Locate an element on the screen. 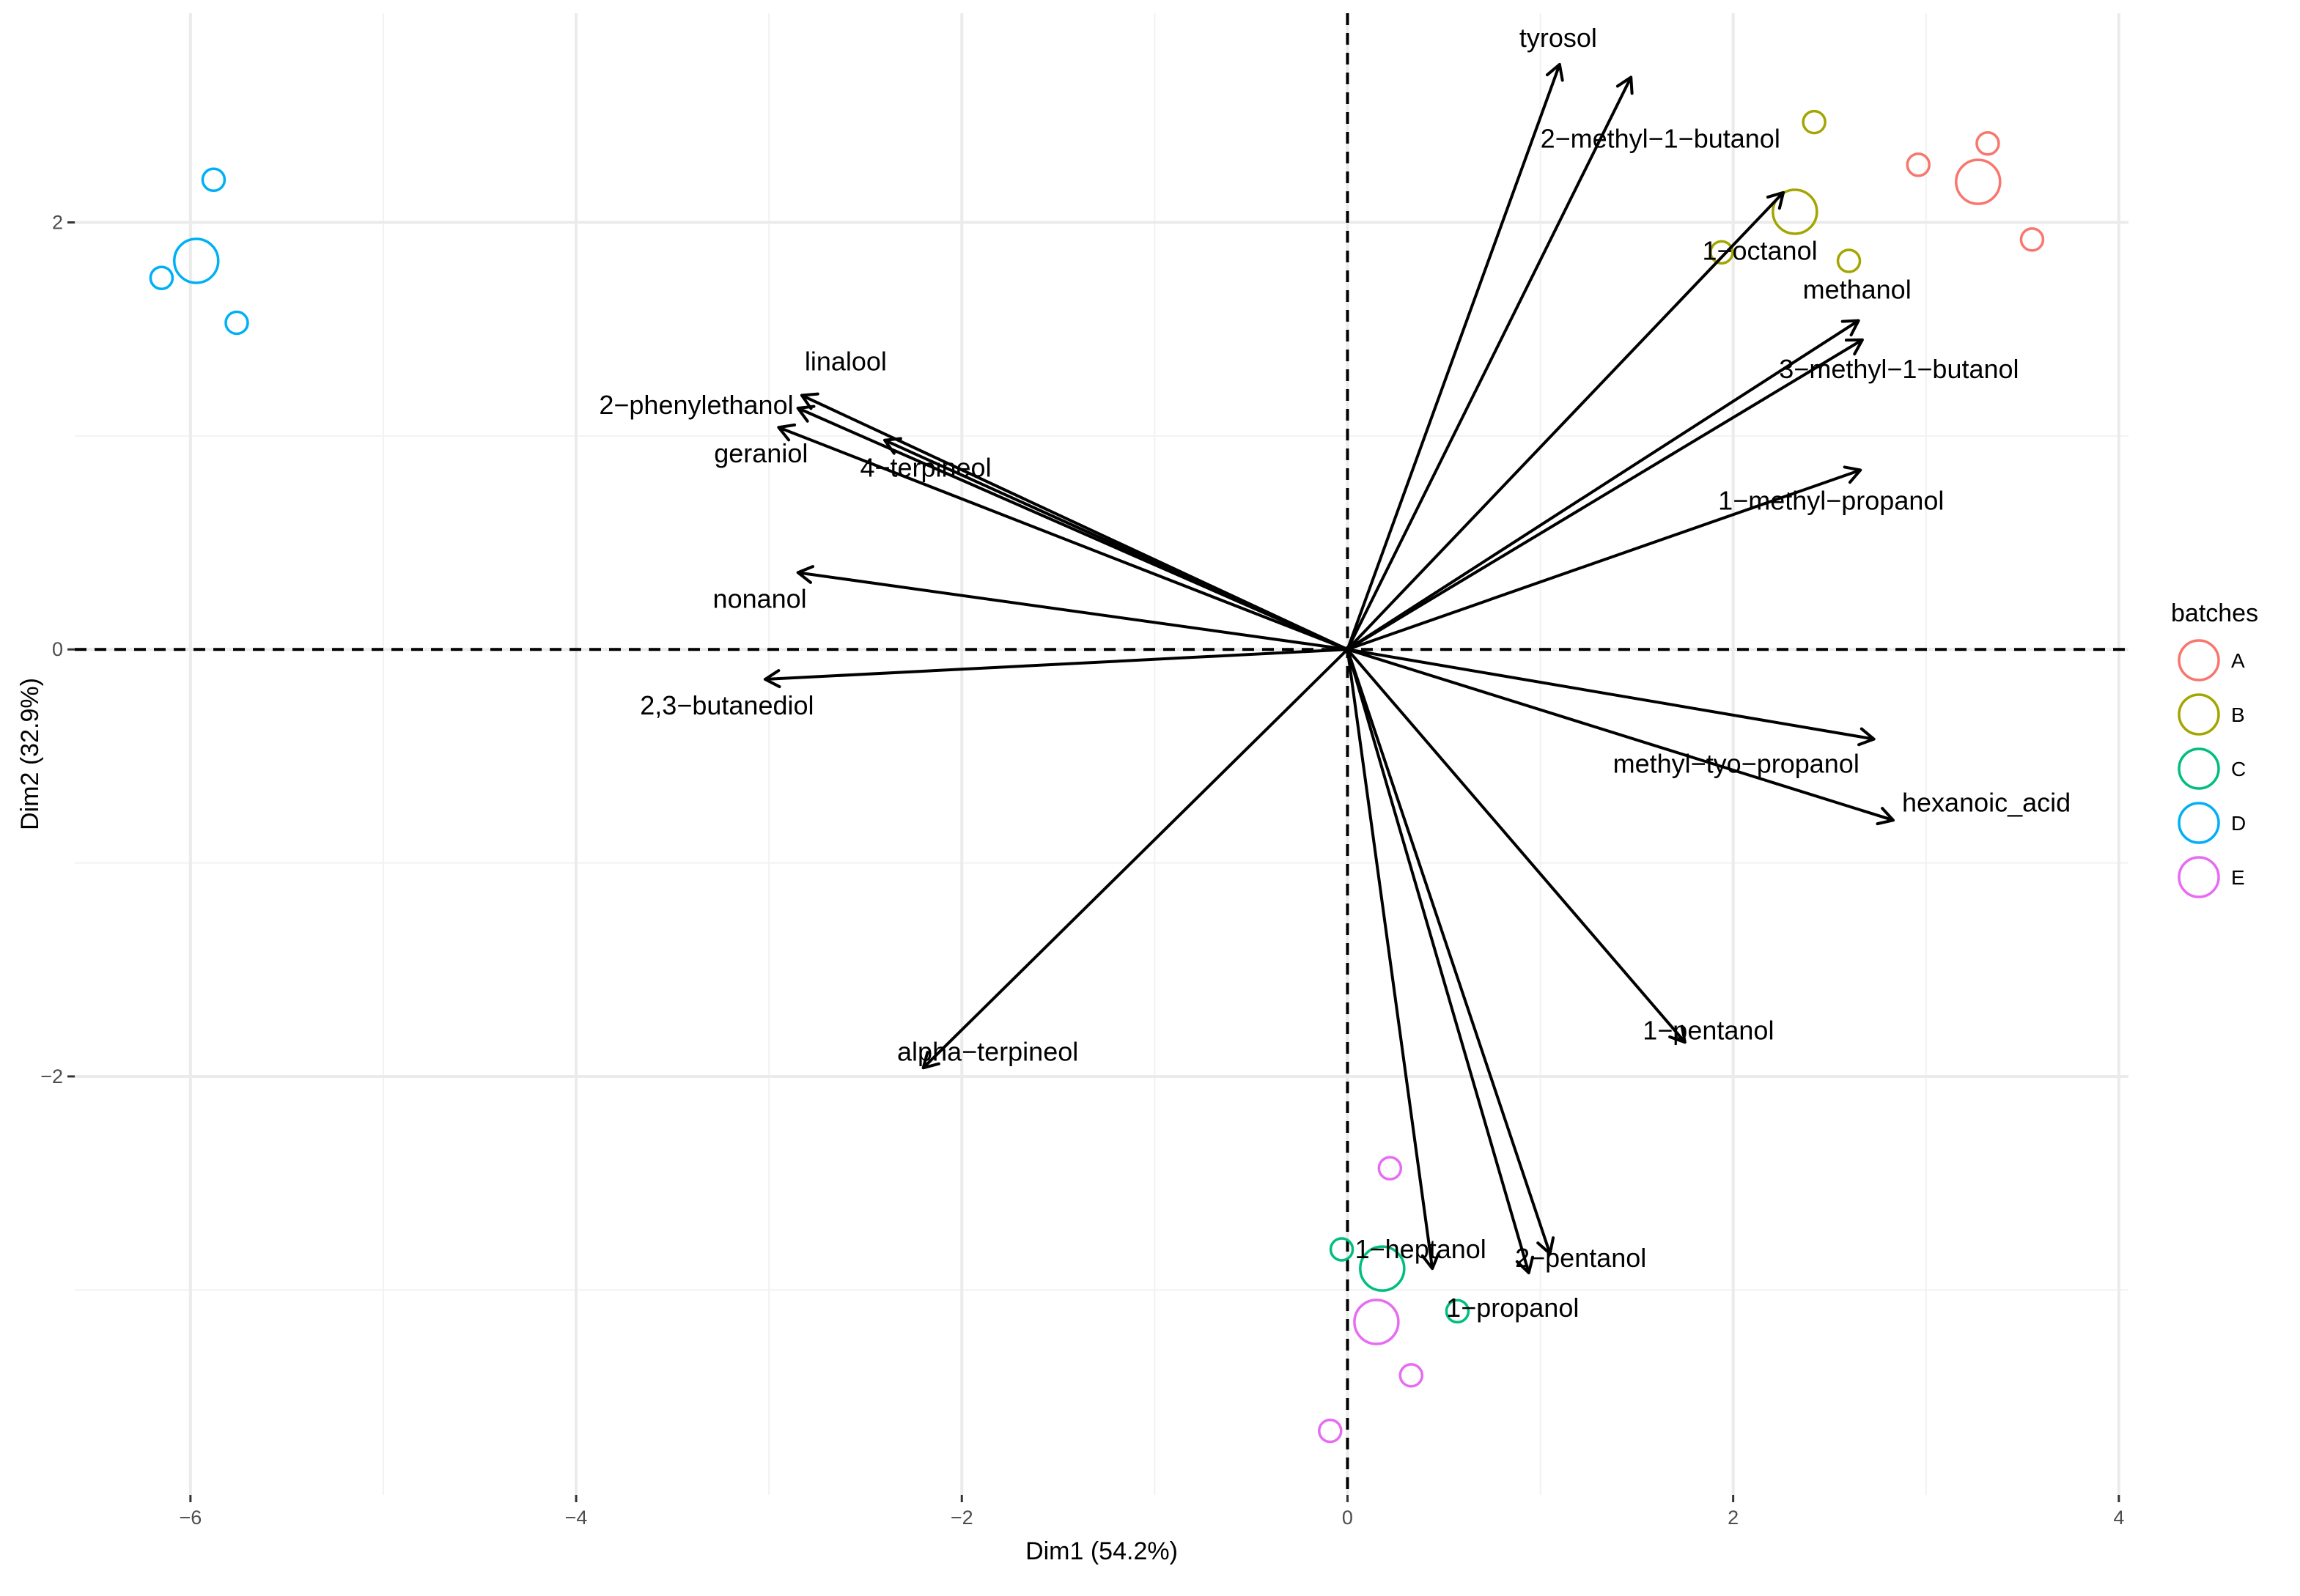 This screenshot has height=1596, width=2300. legend-key-a is located at coordinates (2199, 660).